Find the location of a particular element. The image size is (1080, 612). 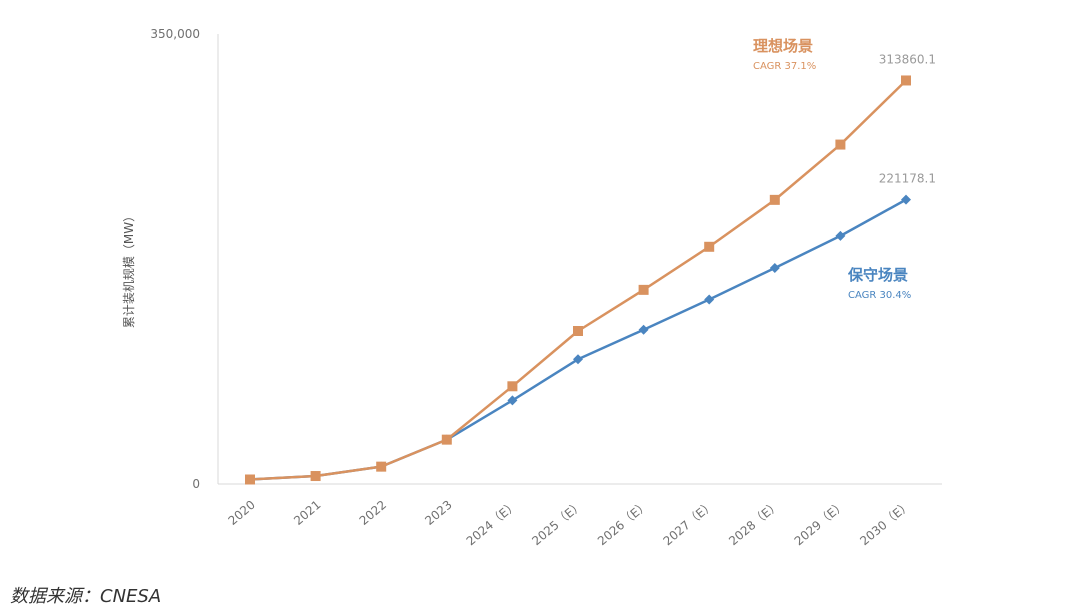

end-value-label: 313860.1 is located at coordinates (907, 59).